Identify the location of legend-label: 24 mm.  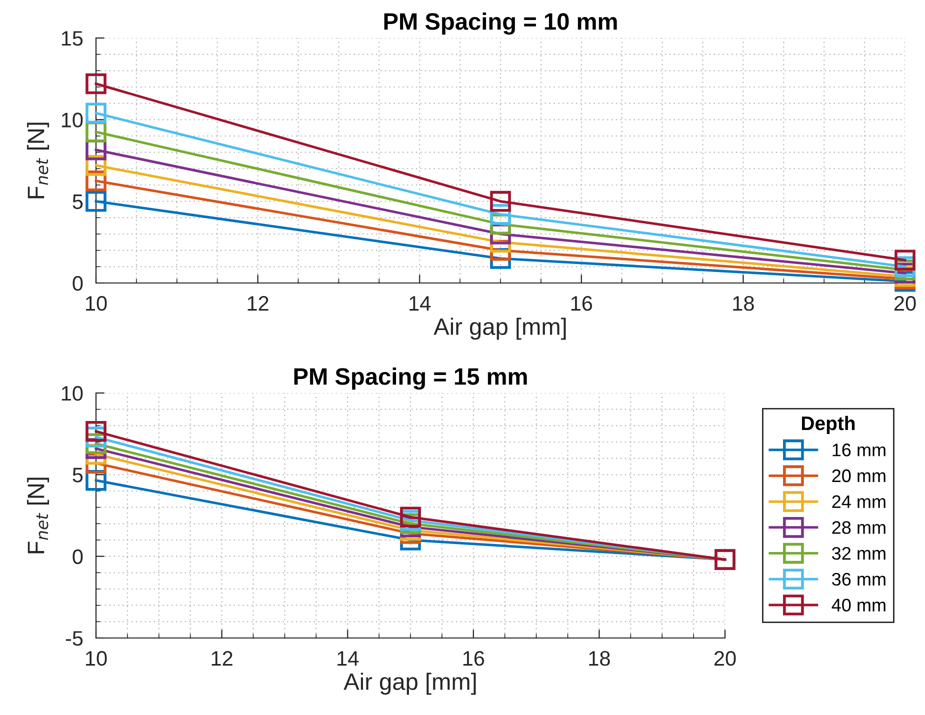
(859, 501).